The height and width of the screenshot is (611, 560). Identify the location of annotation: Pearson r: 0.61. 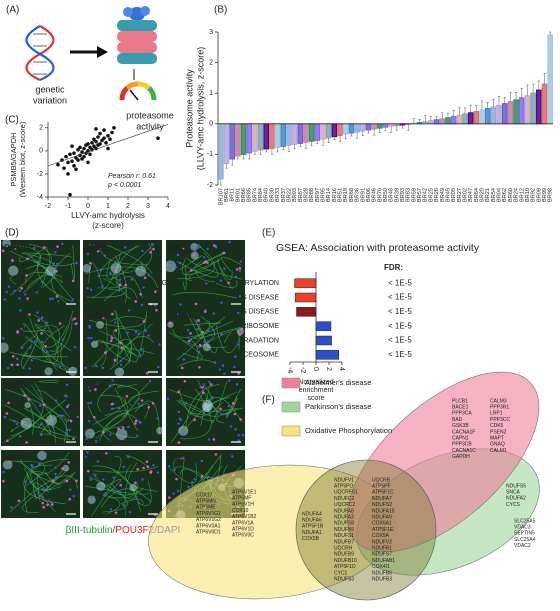
(132, 176).